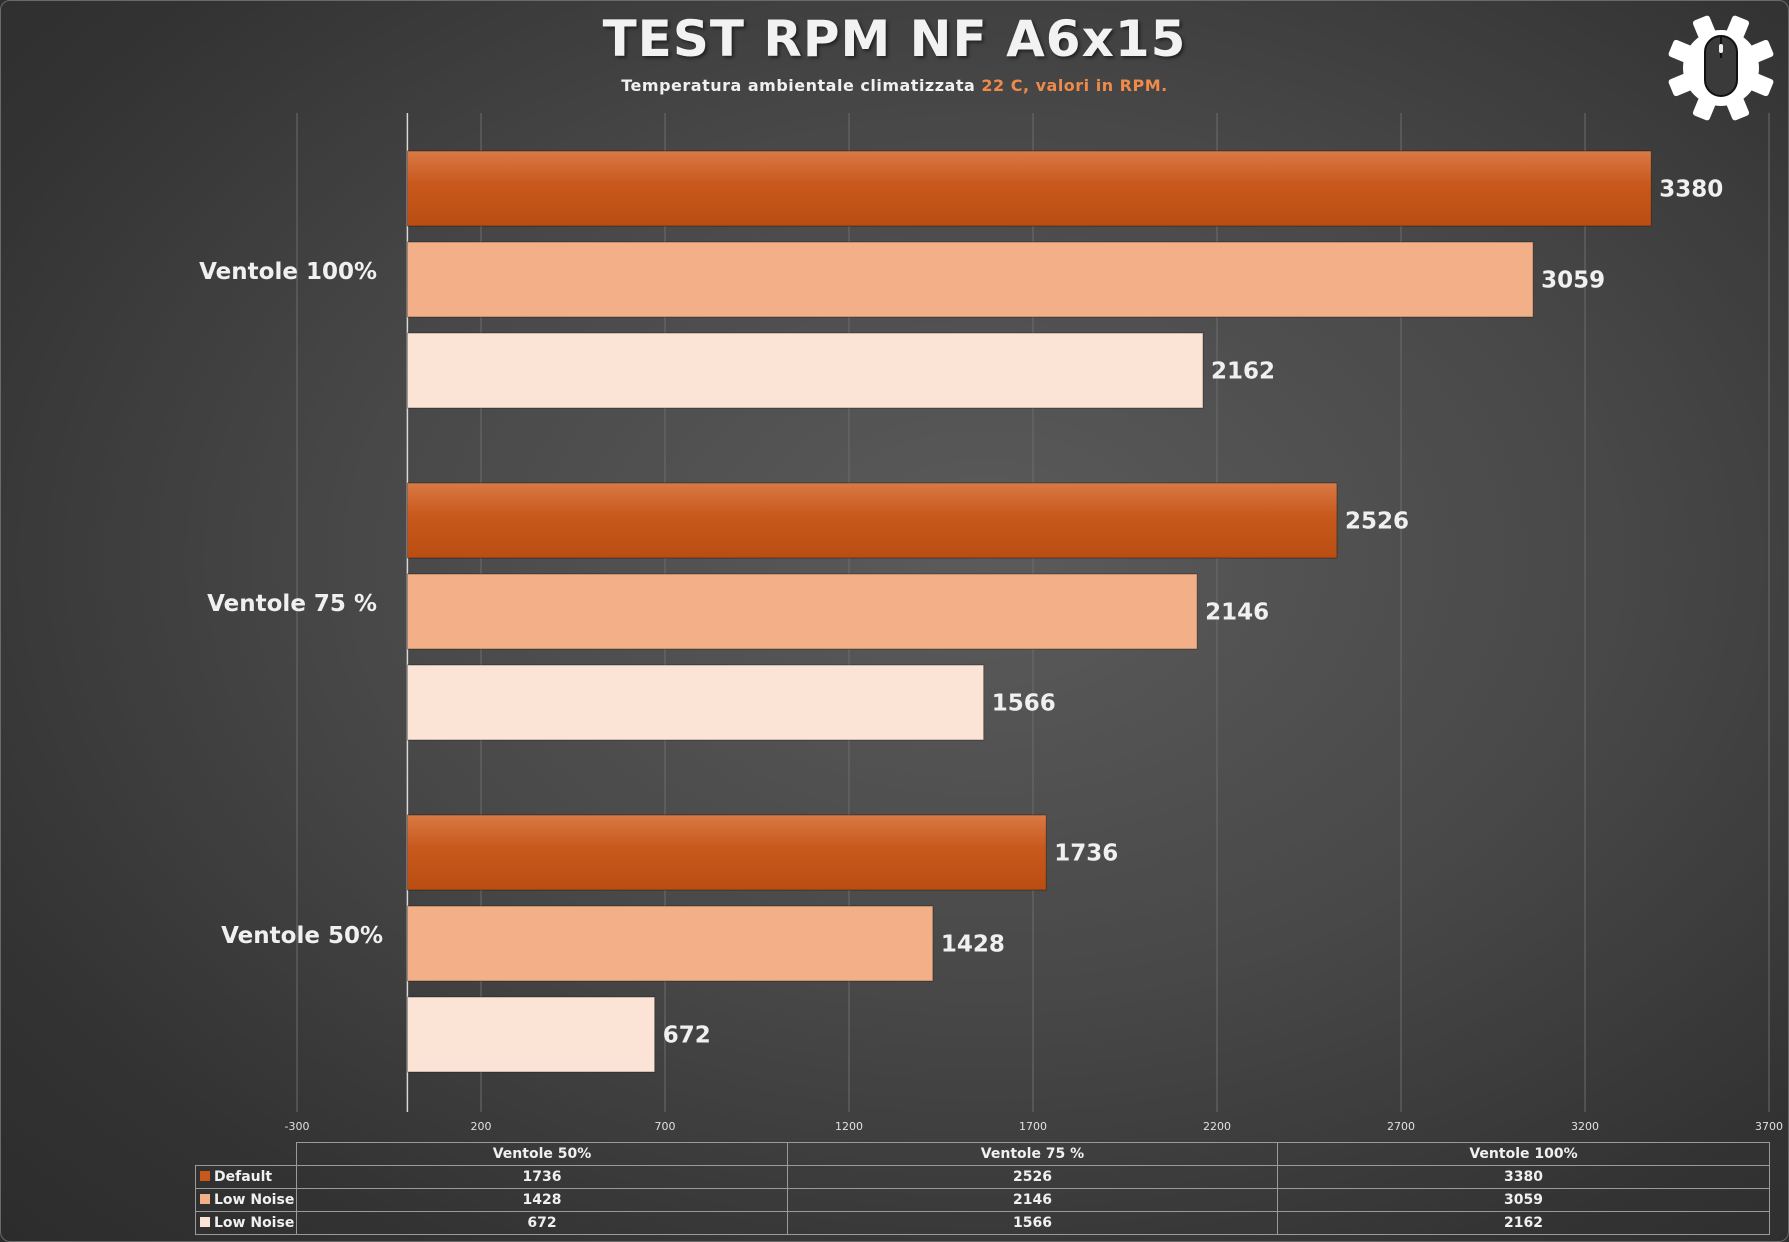 This screenshot has height=1242, width=1789. I want to click on bar-value-label: 2162, so click(1243, 372).